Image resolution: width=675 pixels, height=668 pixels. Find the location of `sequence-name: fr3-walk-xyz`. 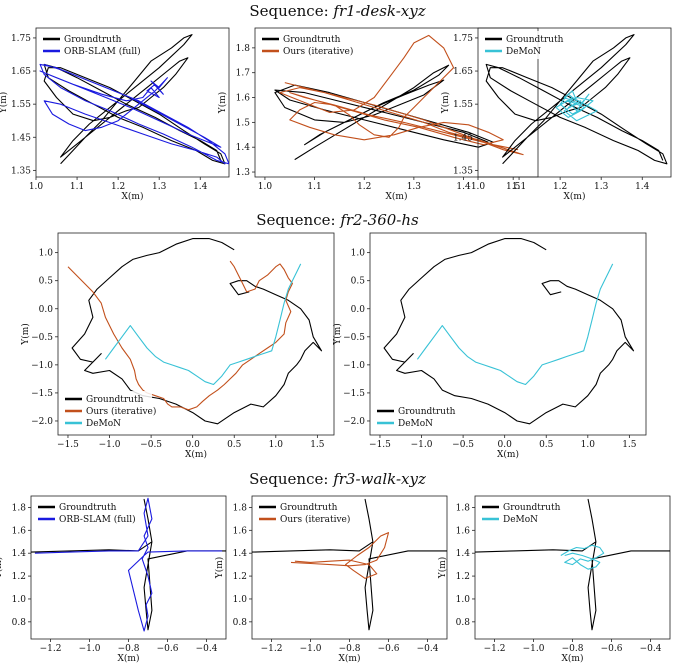

sequence-name: fr3-walk-xyz is located at coordinates (379, 479).